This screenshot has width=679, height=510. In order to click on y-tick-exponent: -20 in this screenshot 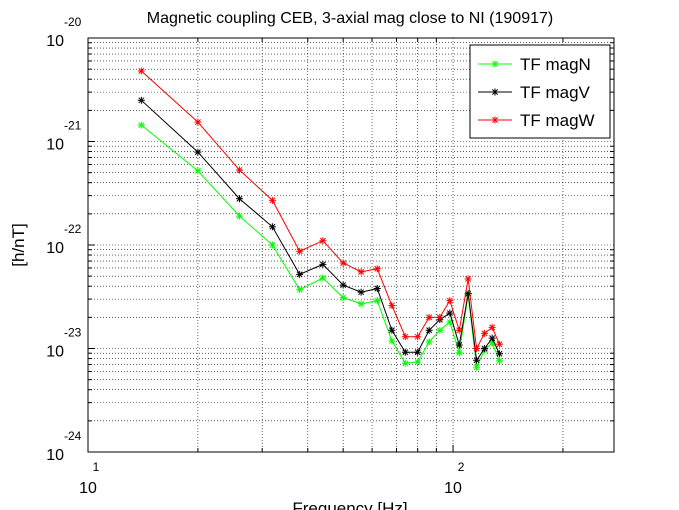, I will do `click(73, 22)`.